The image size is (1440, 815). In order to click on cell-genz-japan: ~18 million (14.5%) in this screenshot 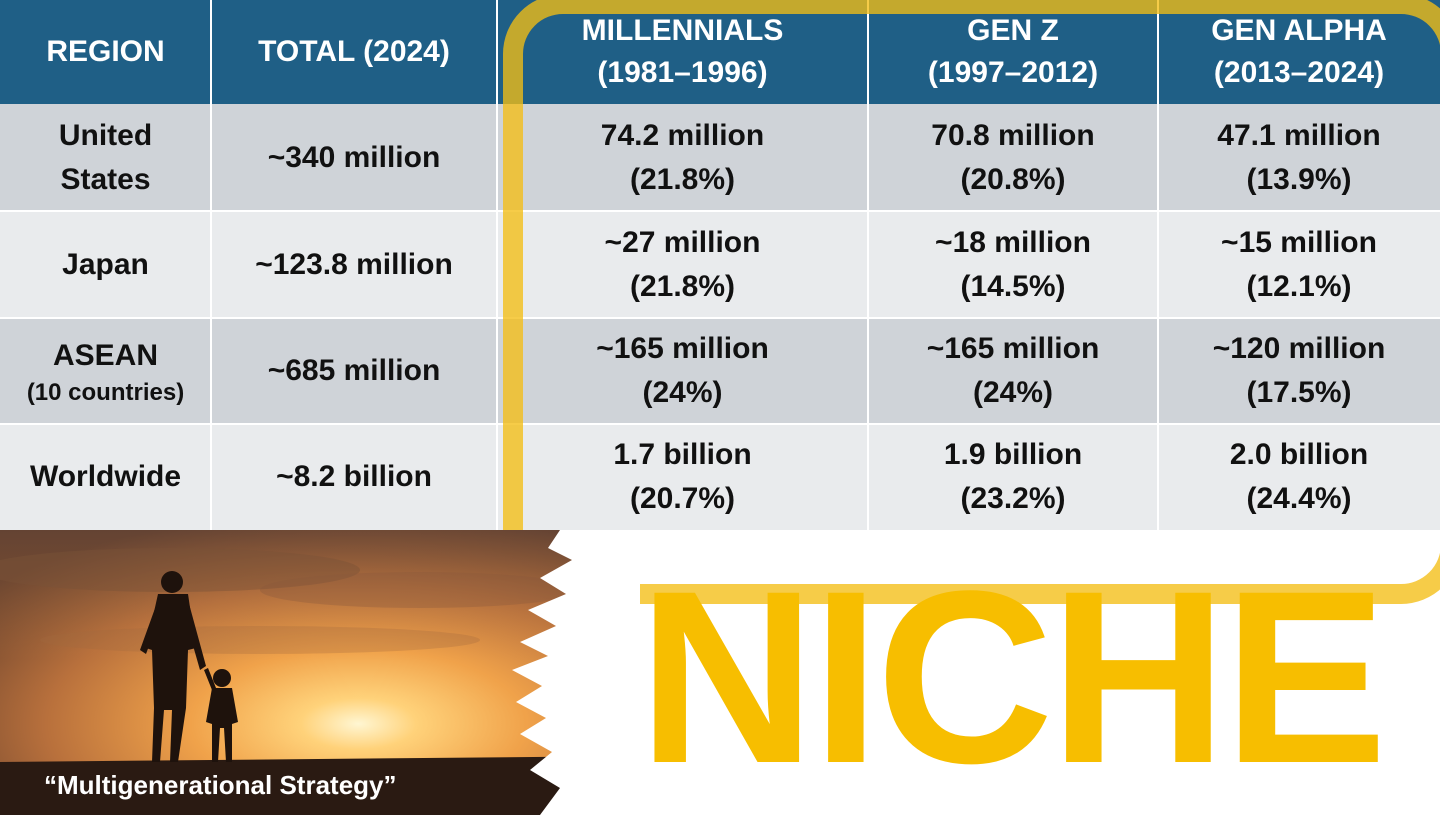, I will do `click(1013, 264)`.